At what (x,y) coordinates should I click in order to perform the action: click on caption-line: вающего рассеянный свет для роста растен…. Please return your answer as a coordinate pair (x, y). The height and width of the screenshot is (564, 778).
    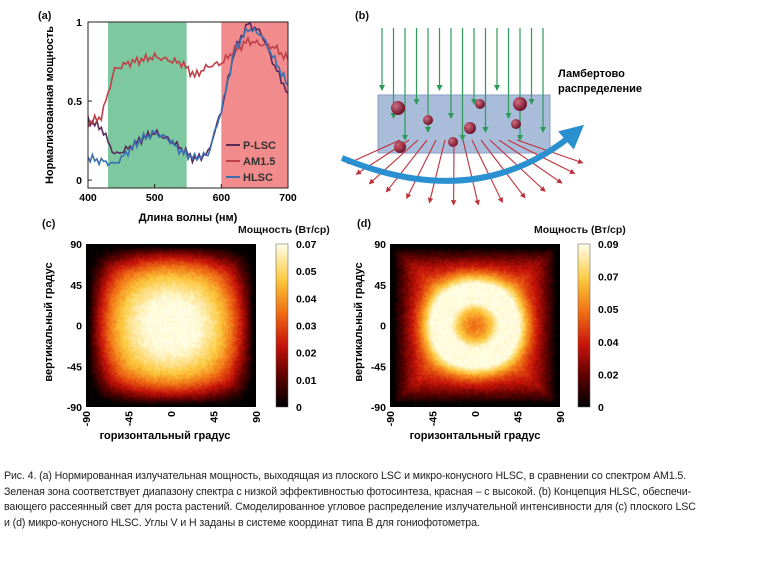
    Looking at the image, I should click on (350, 507).